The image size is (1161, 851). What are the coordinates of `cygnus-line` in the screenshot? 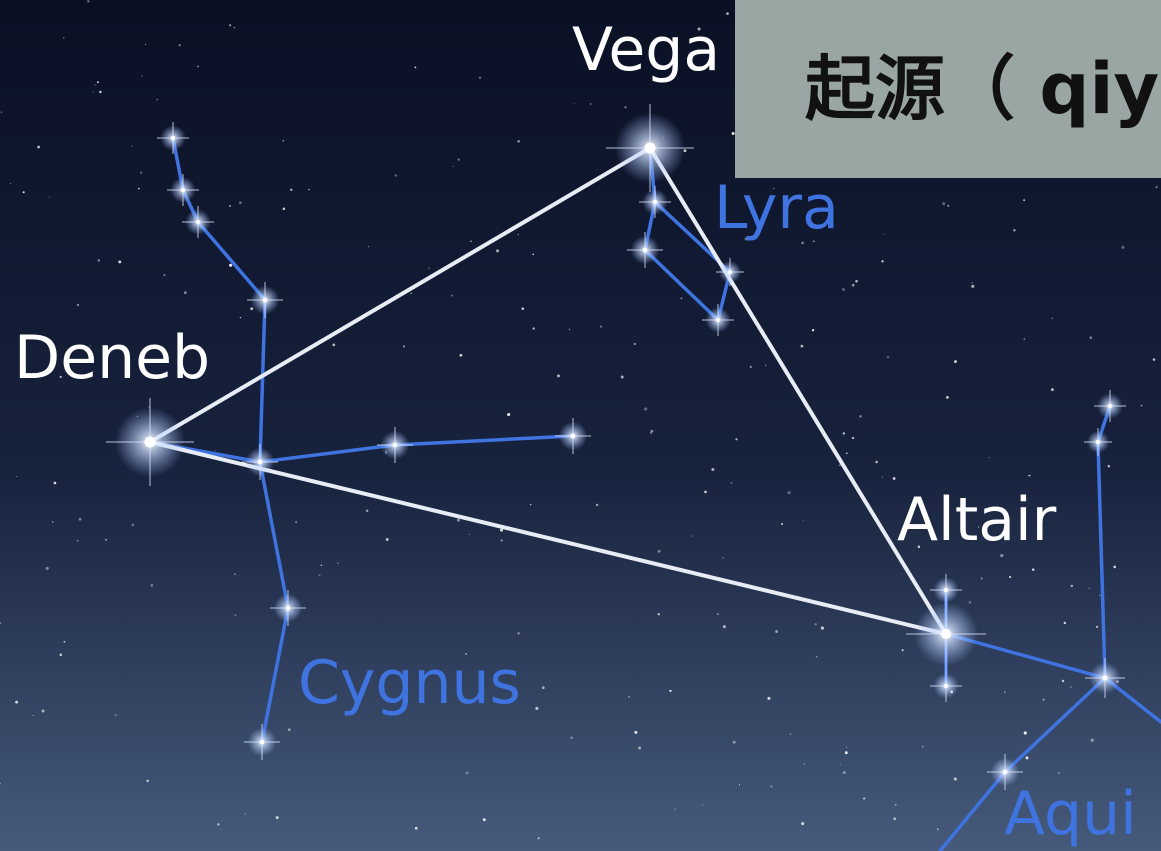 It's located at (361, 449).